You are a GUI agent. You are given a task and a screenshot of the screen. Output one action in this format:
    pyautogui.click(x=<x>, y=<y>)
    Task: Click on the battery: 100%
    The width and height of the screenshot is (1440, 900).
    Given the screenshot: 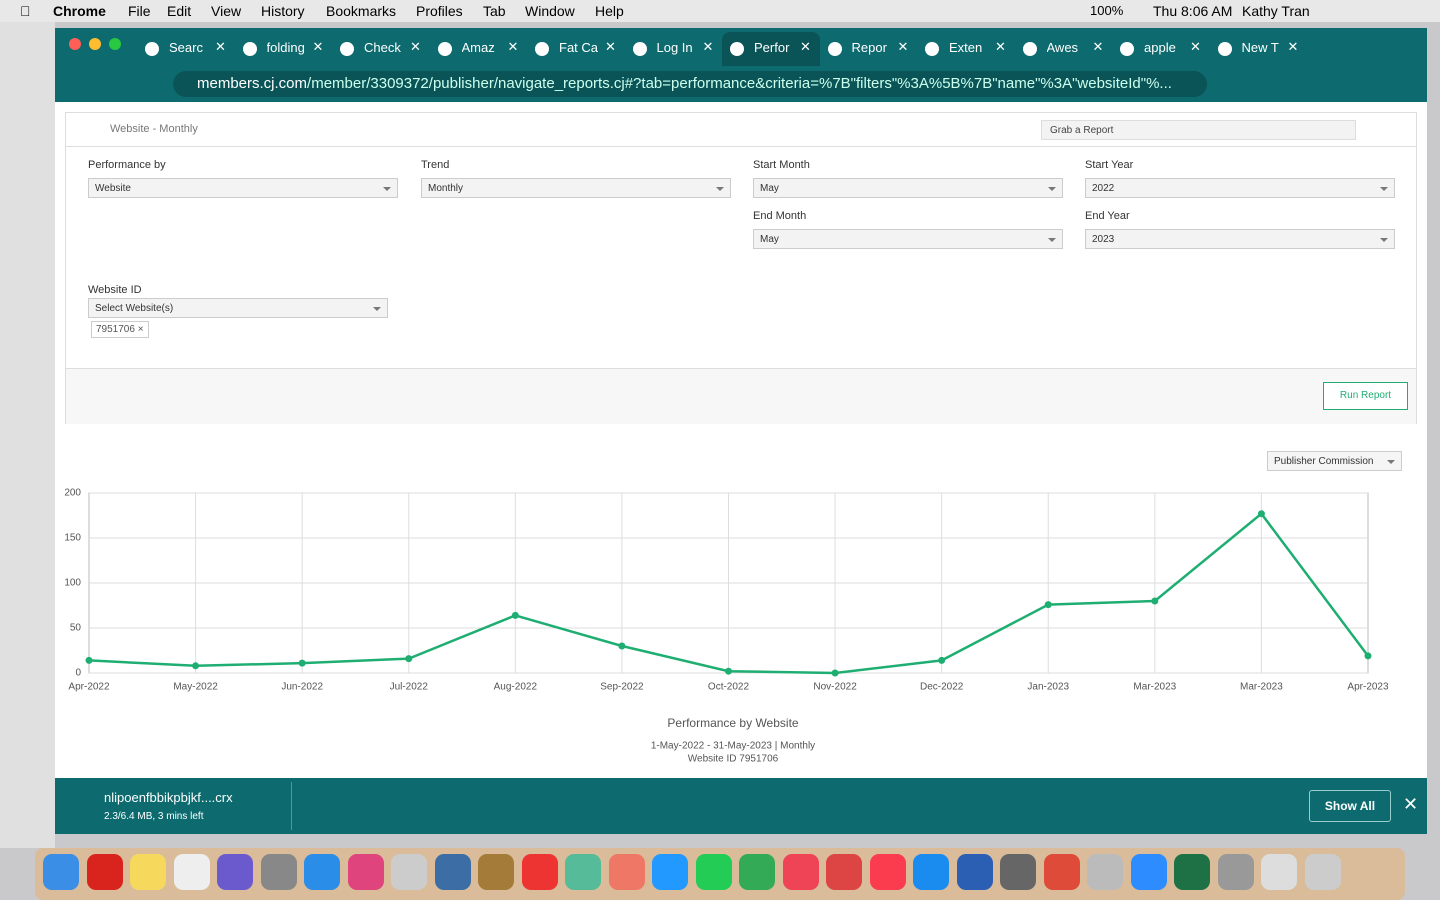 What is the action you would take?
    pyautogui.click(x=1107, y=10)
    